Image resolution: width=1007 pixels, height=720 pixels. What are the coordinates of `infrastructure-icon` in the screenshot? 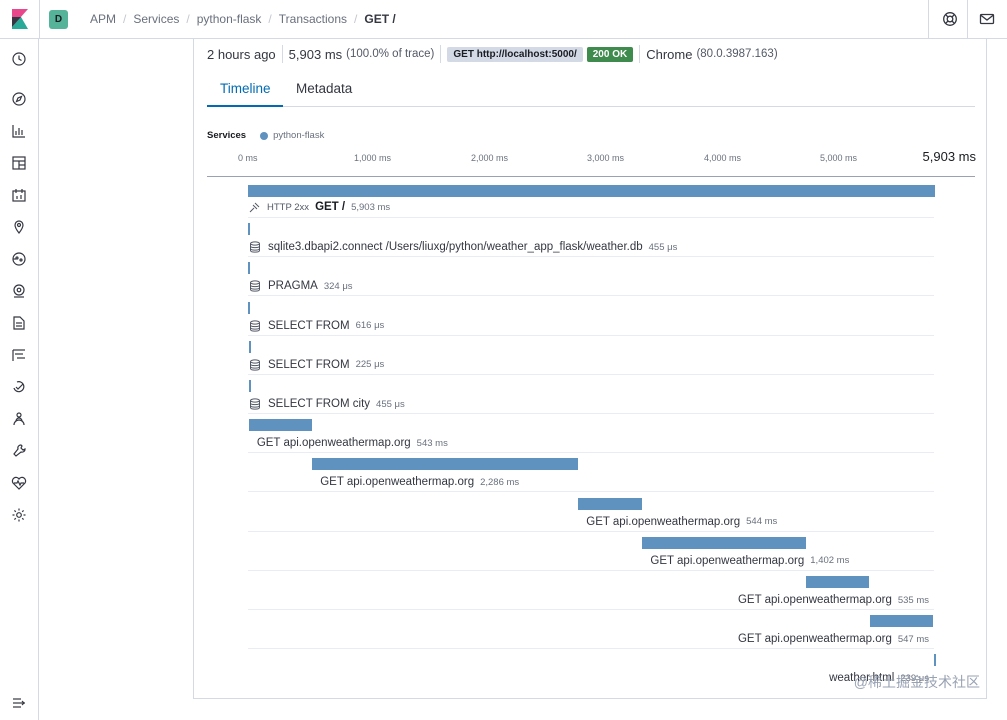 It's located at (19, 291).